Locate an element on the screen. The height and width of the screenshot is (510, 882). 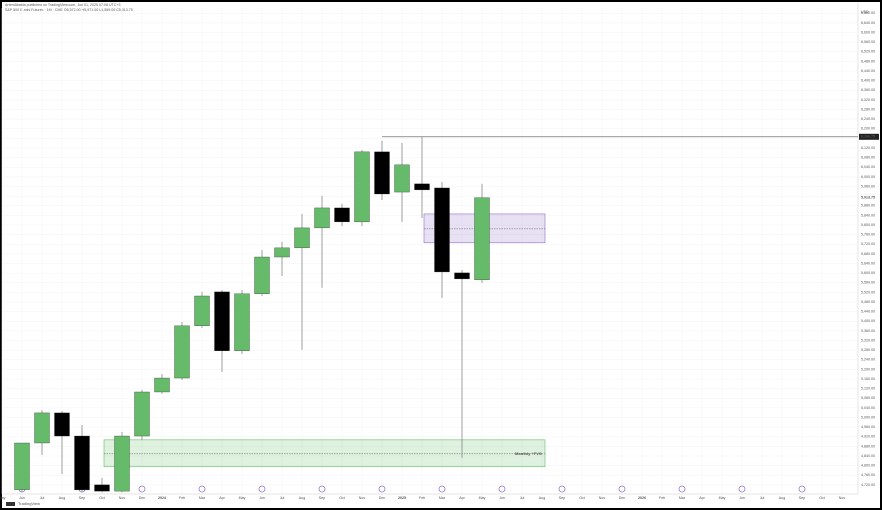
brand: TradingView is located at coordinates (29, 503).